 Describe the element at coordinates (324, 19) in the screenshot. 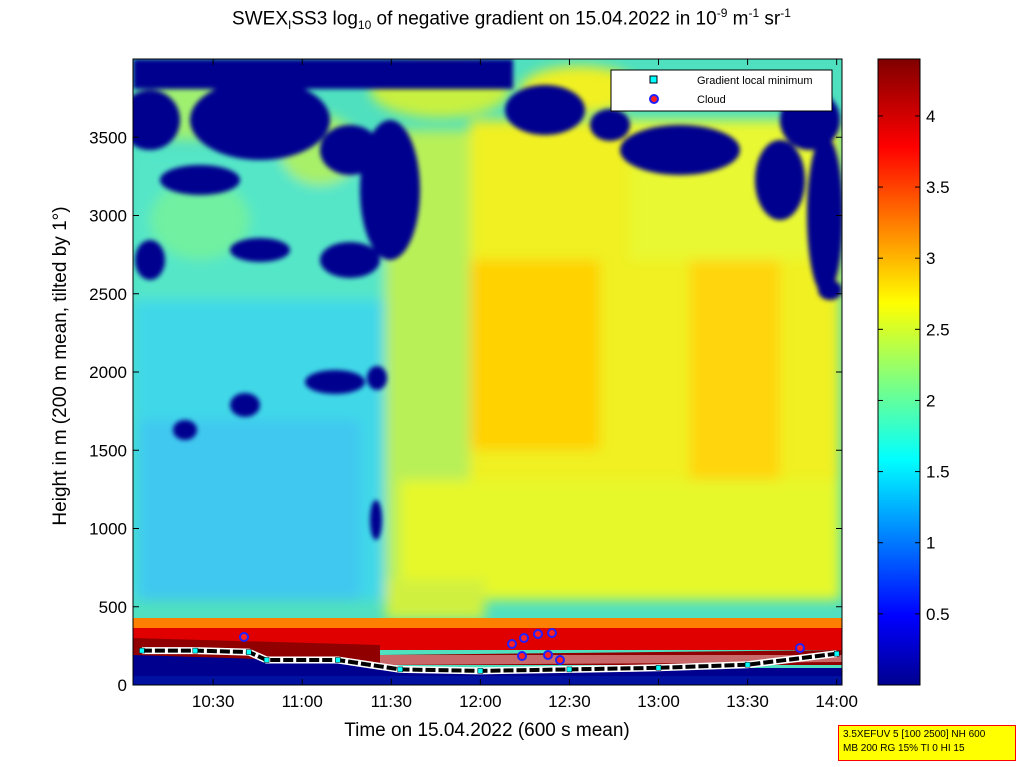

I see `title-part-2: SS3 log` at that location.